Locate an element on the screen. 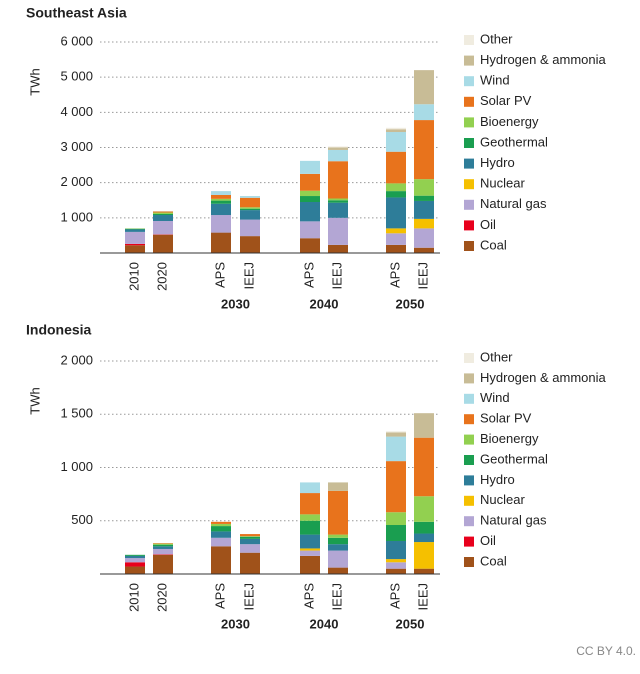 This screenshot has height=674, width=640. y-axis-label: TWh is located at coordinates (34, 81).